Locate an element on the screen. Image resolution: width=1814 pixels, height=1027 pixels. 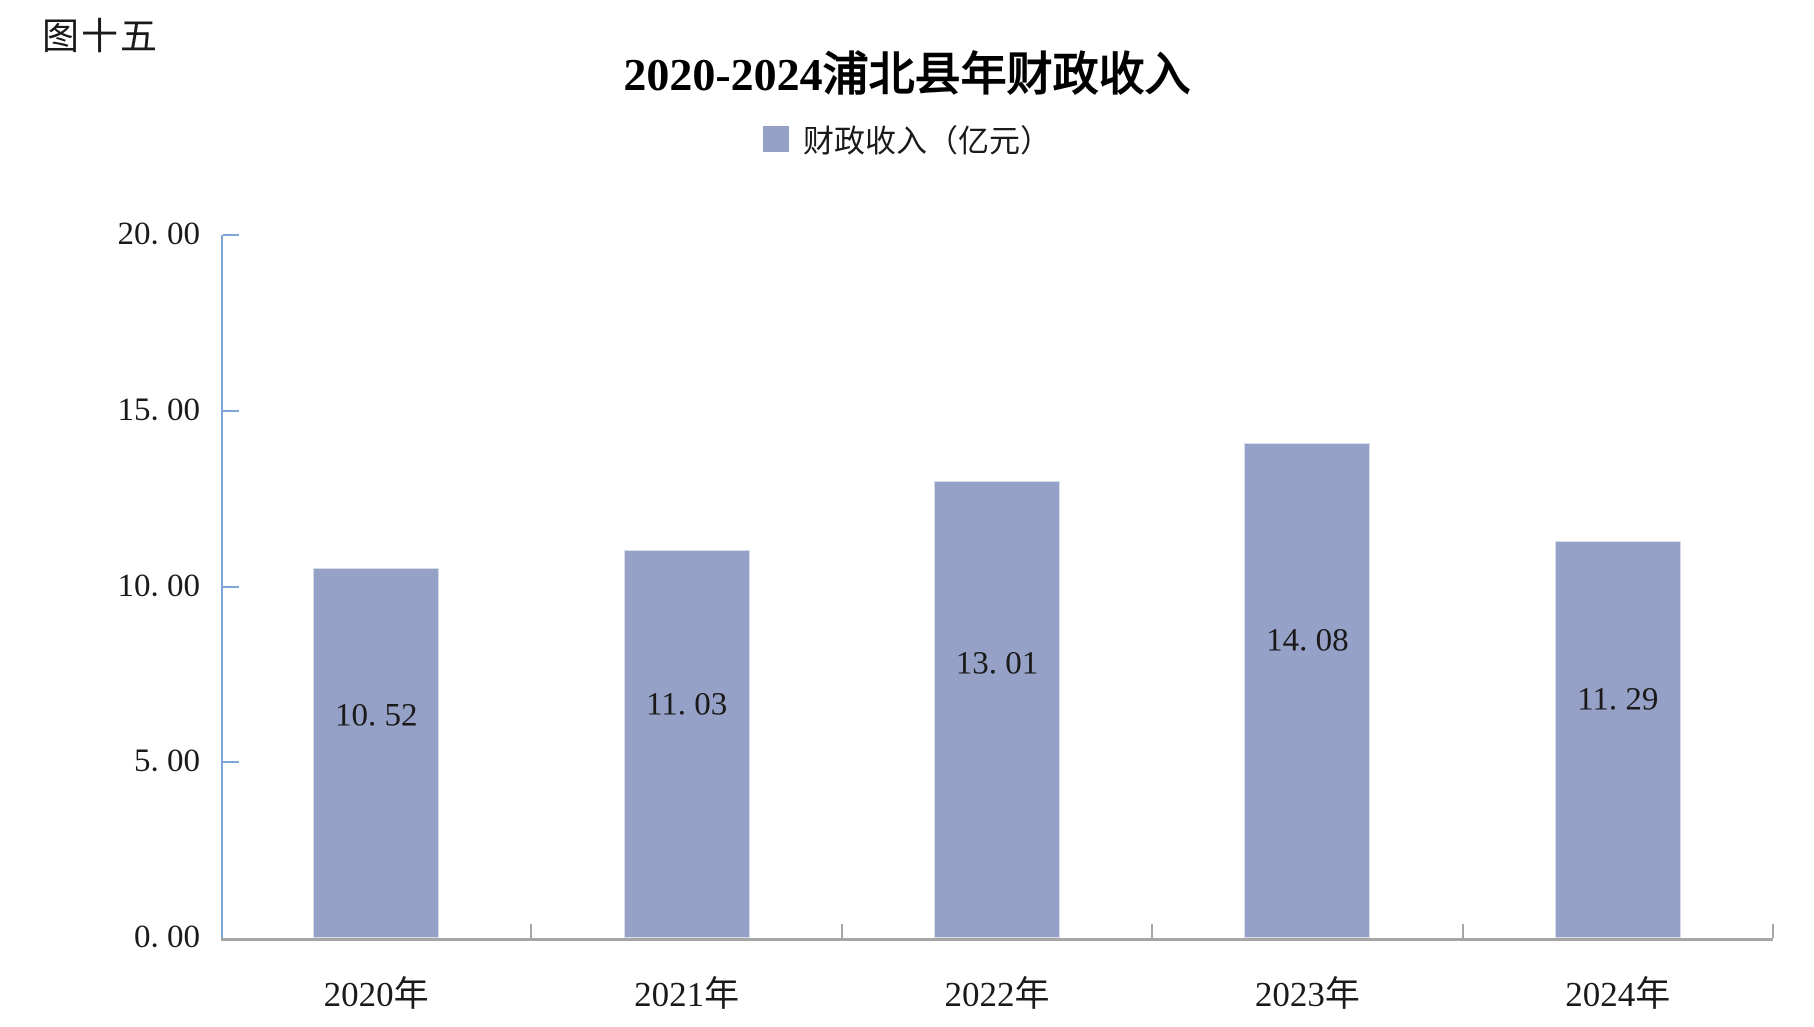
bar-value-label: 14. 08 is located at coordinates (1307, 640).